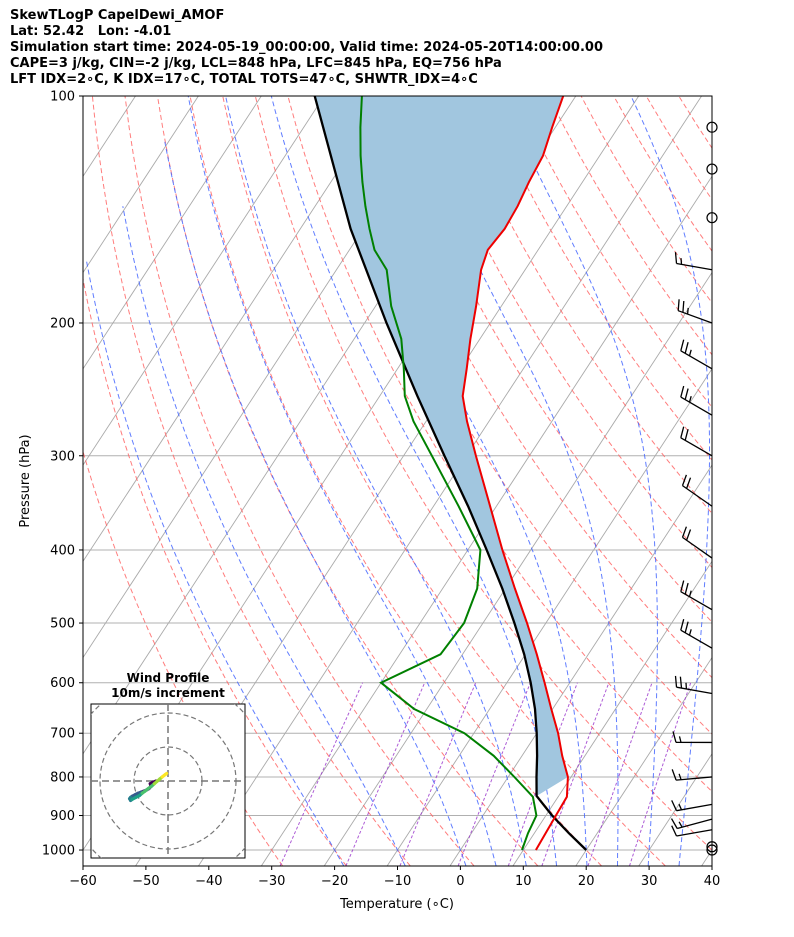 The image size is (794, 937). What do you see at coordinates (396, 904) in the screenshot?
I see `x-axis-label: Temperature (∘C)` at bounding box center [396, 904].